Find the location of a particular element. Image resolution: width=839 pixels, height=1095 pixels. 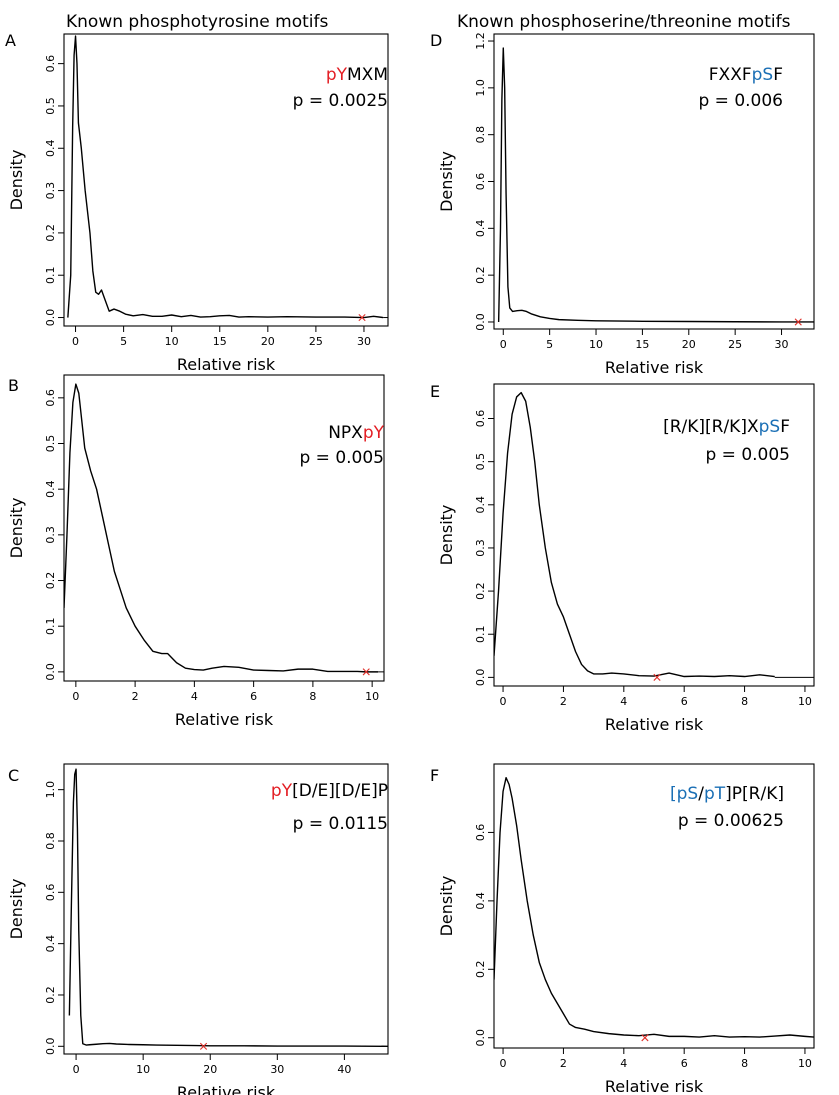

panel-d-x-tick-label: 20 is located at coordinates (689, 344).